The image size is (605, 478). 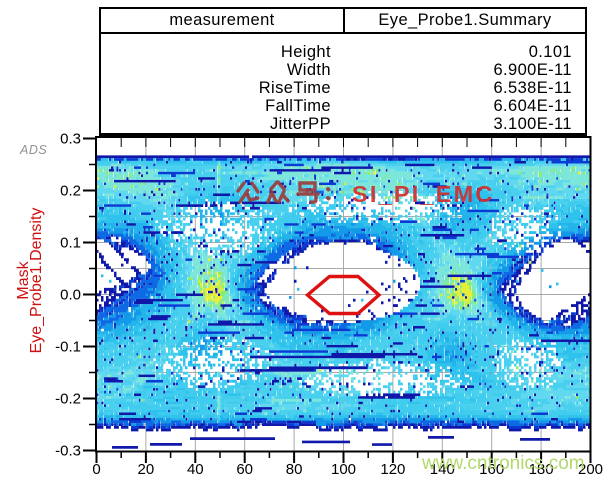 What do you see at coordinates (423, 194) in the screenshot?
I see `svg-text: SI_PI_EMC` at bounding box center [423, 194].